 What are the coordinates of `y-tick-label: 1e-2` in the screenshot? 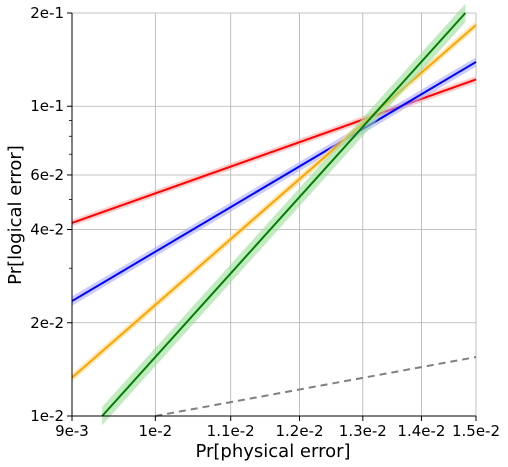 It's located at (47, 416).